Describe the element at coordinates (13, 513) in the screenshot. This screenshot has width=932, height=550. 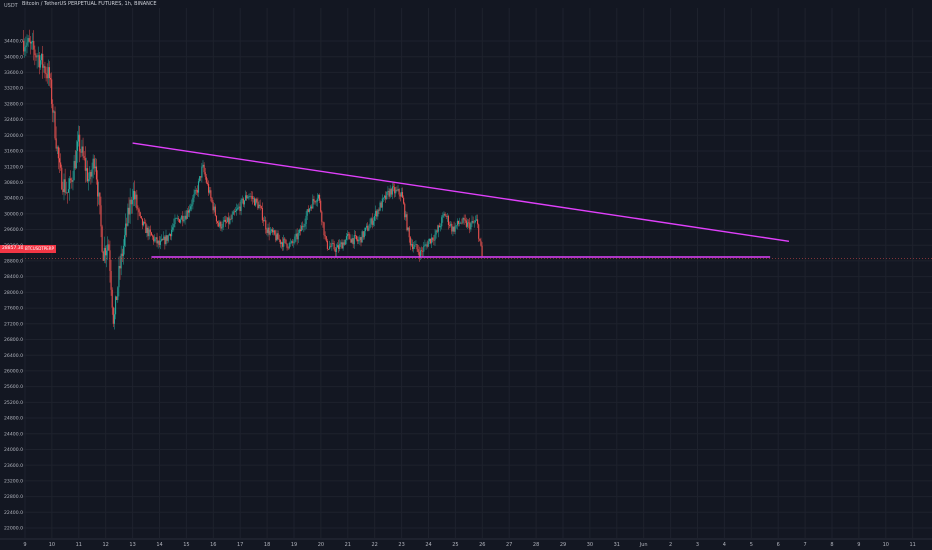
I see `y-tick-label: 22400.0` at that location.